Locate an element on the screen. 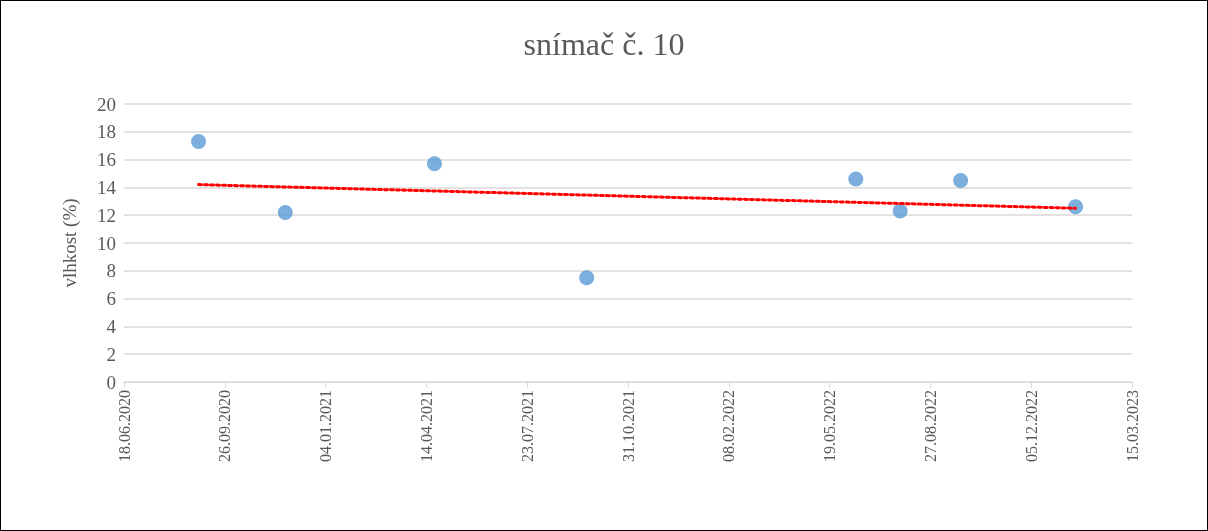 This screenshot has width=1208, height=531. y-tick-label: 0 is located at coordinates (111, 382).